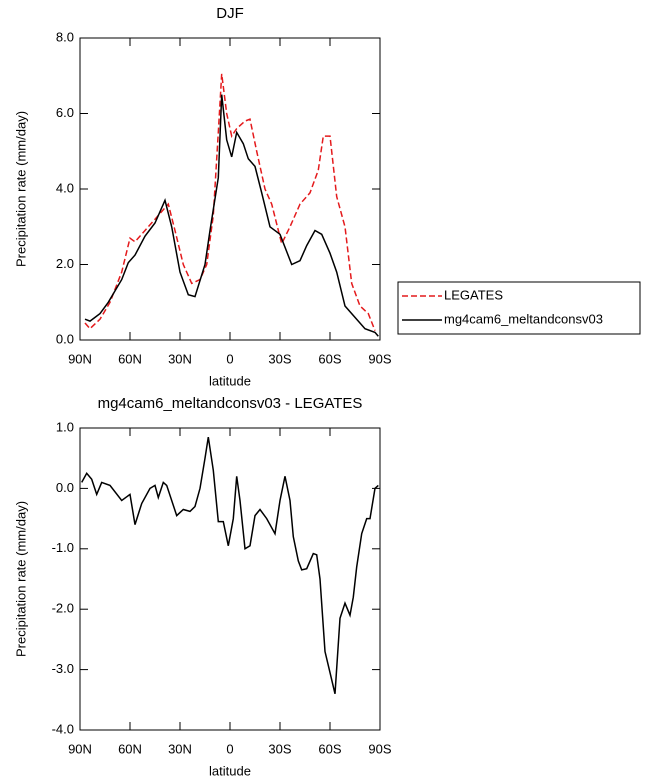  What do you see at coordinates (519, 308) in the screenshot?
I see `legend-box` at bounding box center [519, 308].